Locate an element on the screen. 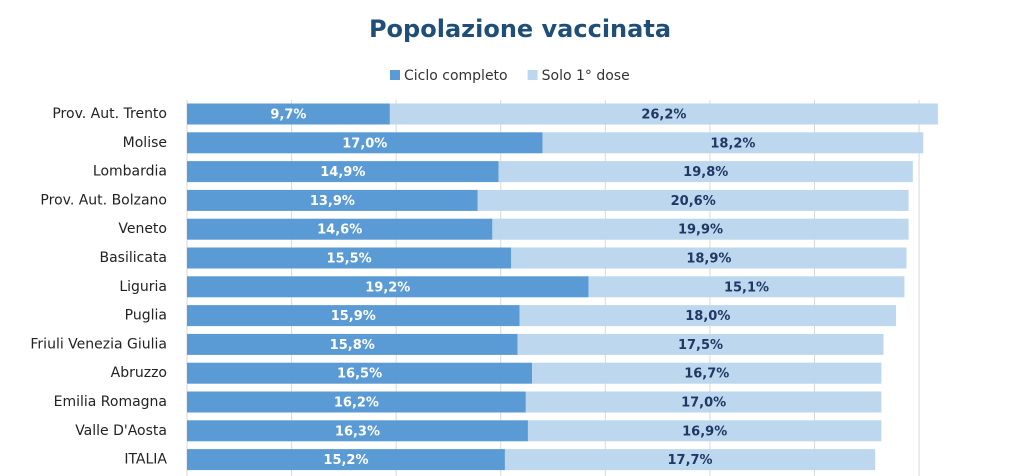 This screenshot has height=476, width=1024. value-label: 15,8% is located at coordinates (352, 345).